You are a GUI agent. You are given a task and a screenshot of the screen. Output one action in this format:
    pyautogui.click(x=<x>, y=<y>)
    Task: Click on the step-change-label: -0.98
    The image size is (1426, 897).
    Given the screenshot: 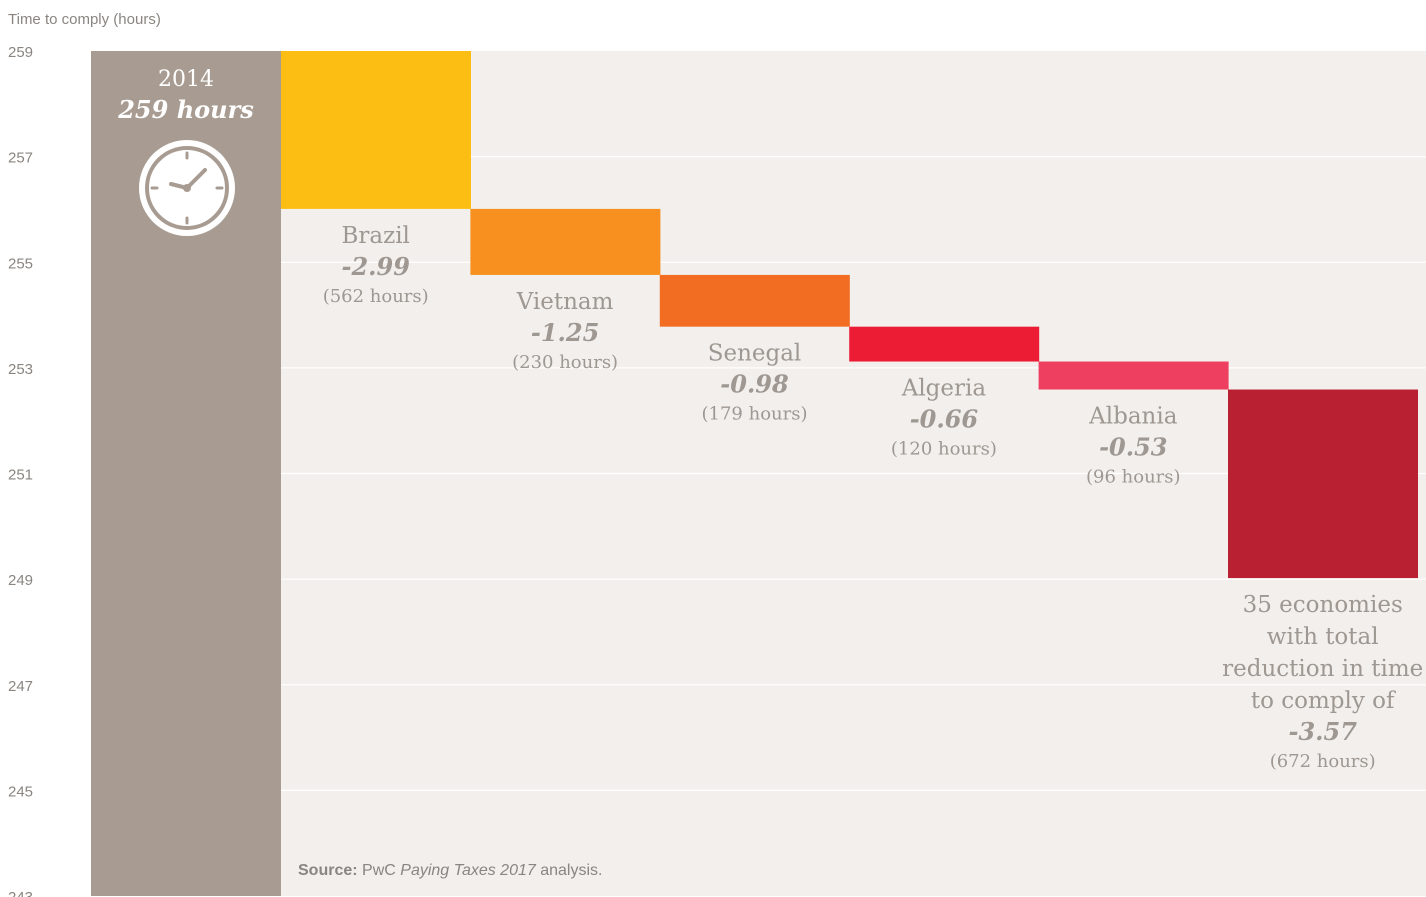 What is the action you would take?
    pyautogui.click(x=754, y=384)
    